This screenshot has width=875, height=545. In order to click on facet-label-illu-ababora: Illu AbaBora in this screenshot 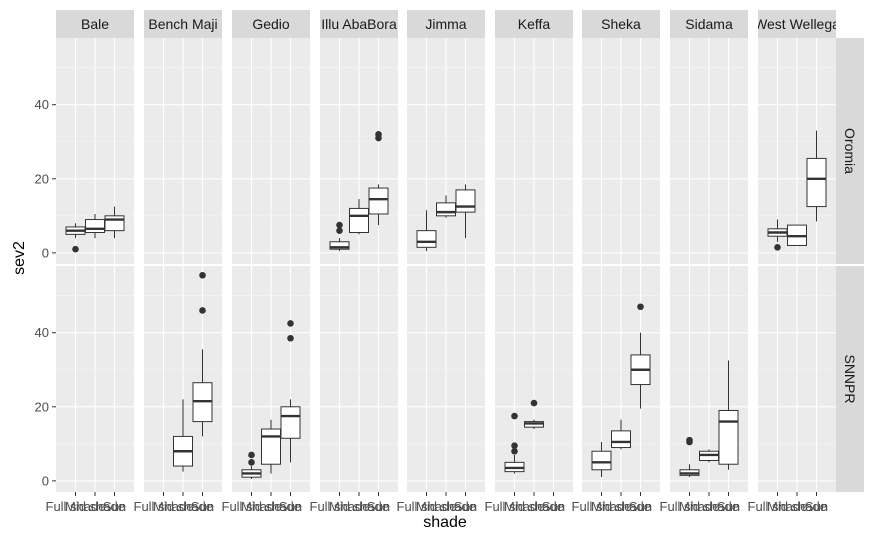, I will do `click(359, 24)`.